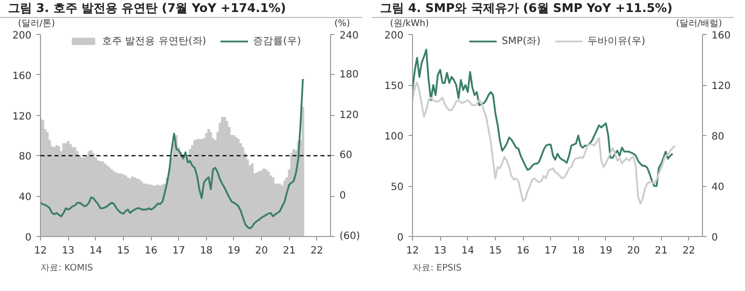 The width and height of the screenshot is (745, 291). I want to click on y2-tick-label: 180, so click(349, 74).